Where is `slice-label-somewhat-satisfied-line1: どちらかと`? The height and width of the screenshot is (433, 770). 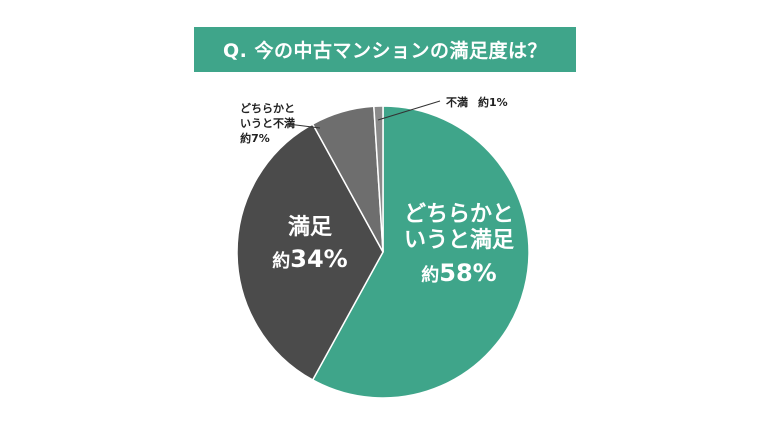 slice-label-somewhat-satisfied-line1: どちらかと is located at coordinates (458, 214).